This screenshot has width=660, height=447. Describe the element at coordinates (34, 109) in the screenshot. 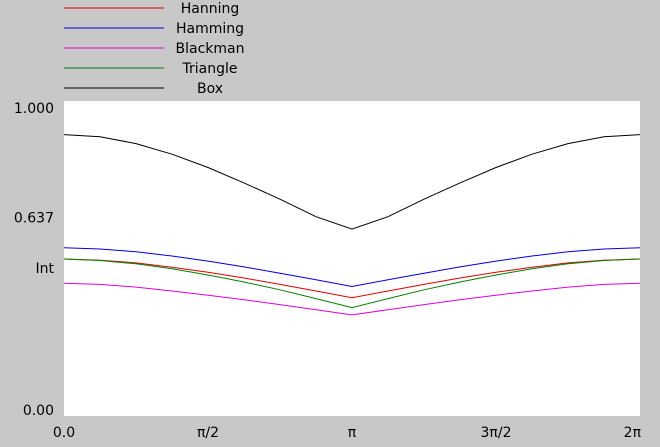

I see `y-tick-label: 1.000` at that location.